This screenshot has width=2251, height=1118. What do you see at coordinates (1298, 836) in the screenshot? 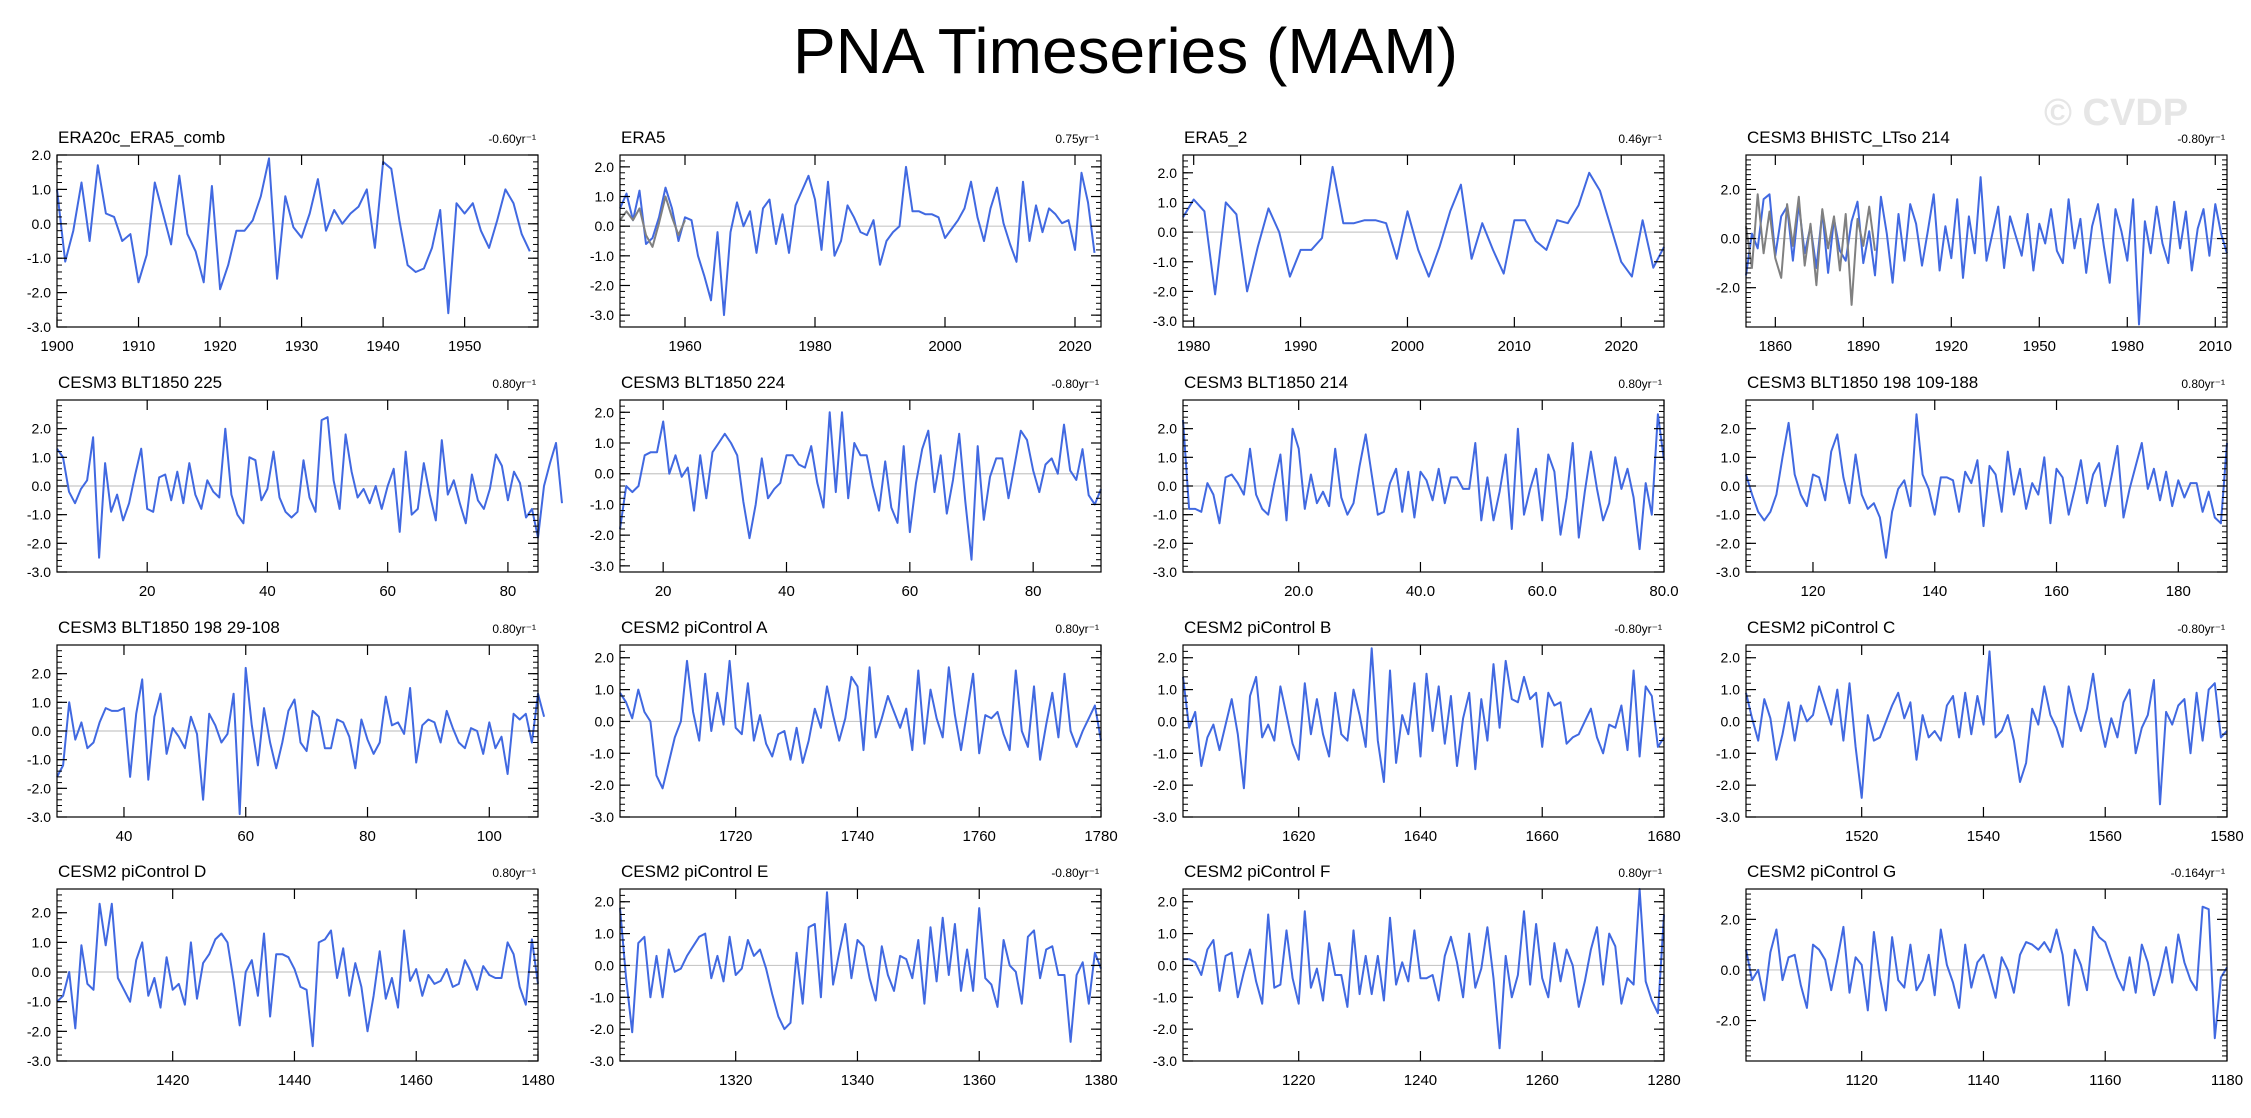
I see `x-tick-label: 1620` at bounding box center [1298, 836].